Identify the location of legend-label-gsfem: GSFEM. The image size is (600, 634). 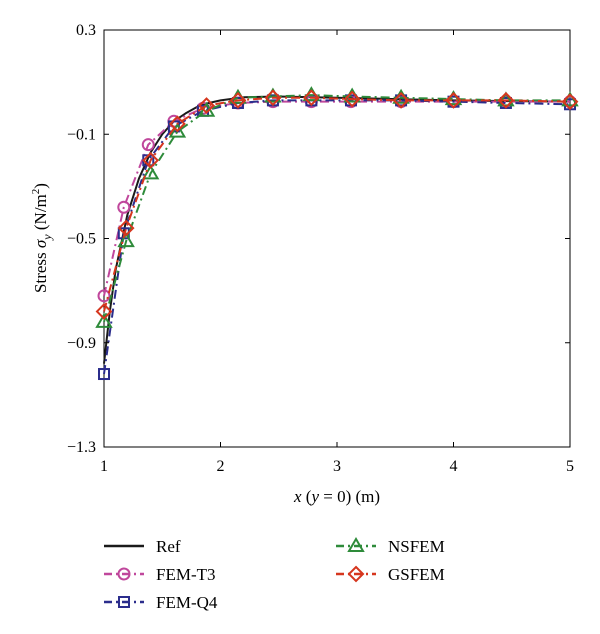
(416, 574).